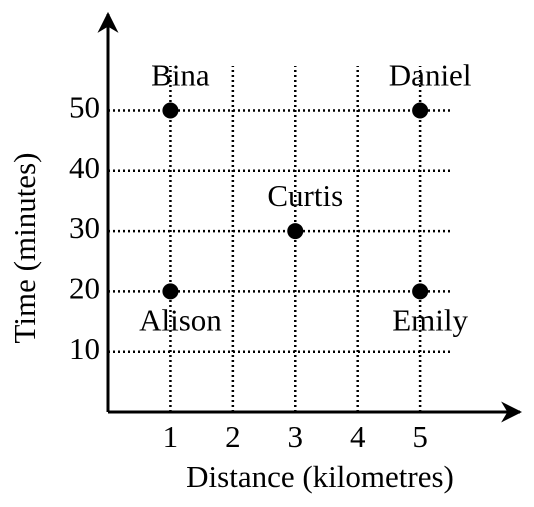 Image resolution: width=534 pixels, height=507 pixels. What do you see at coordinates (296, 436) in the screenshot?
I see `x-tick-label: 3` at bounding box center [296, 436].